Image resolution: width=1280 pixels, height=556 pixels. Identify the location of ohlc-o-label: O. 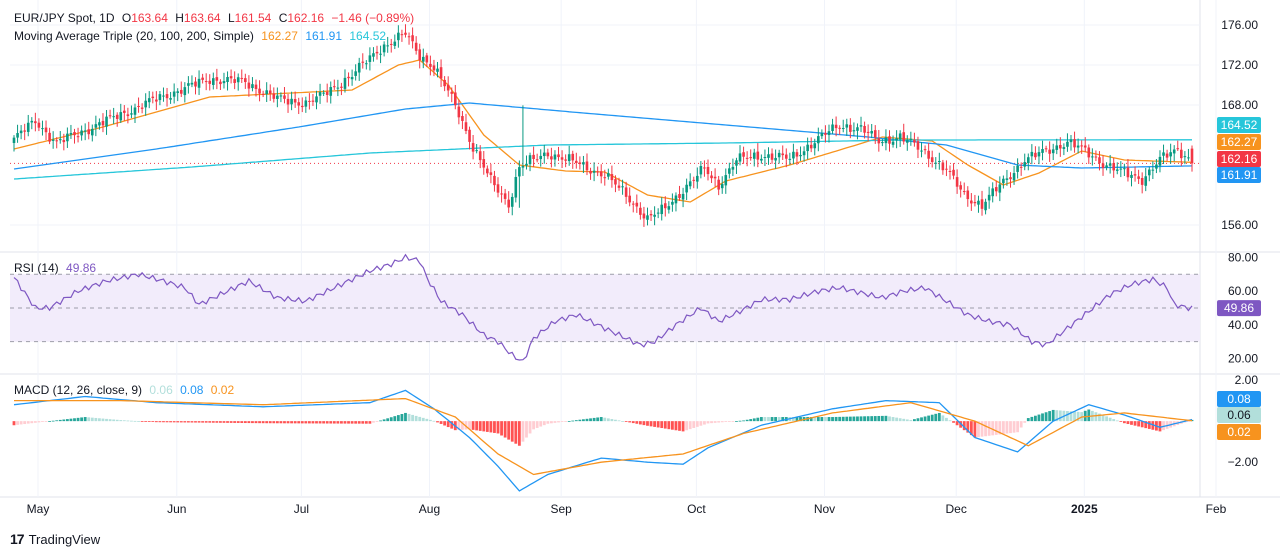
(126, 18).